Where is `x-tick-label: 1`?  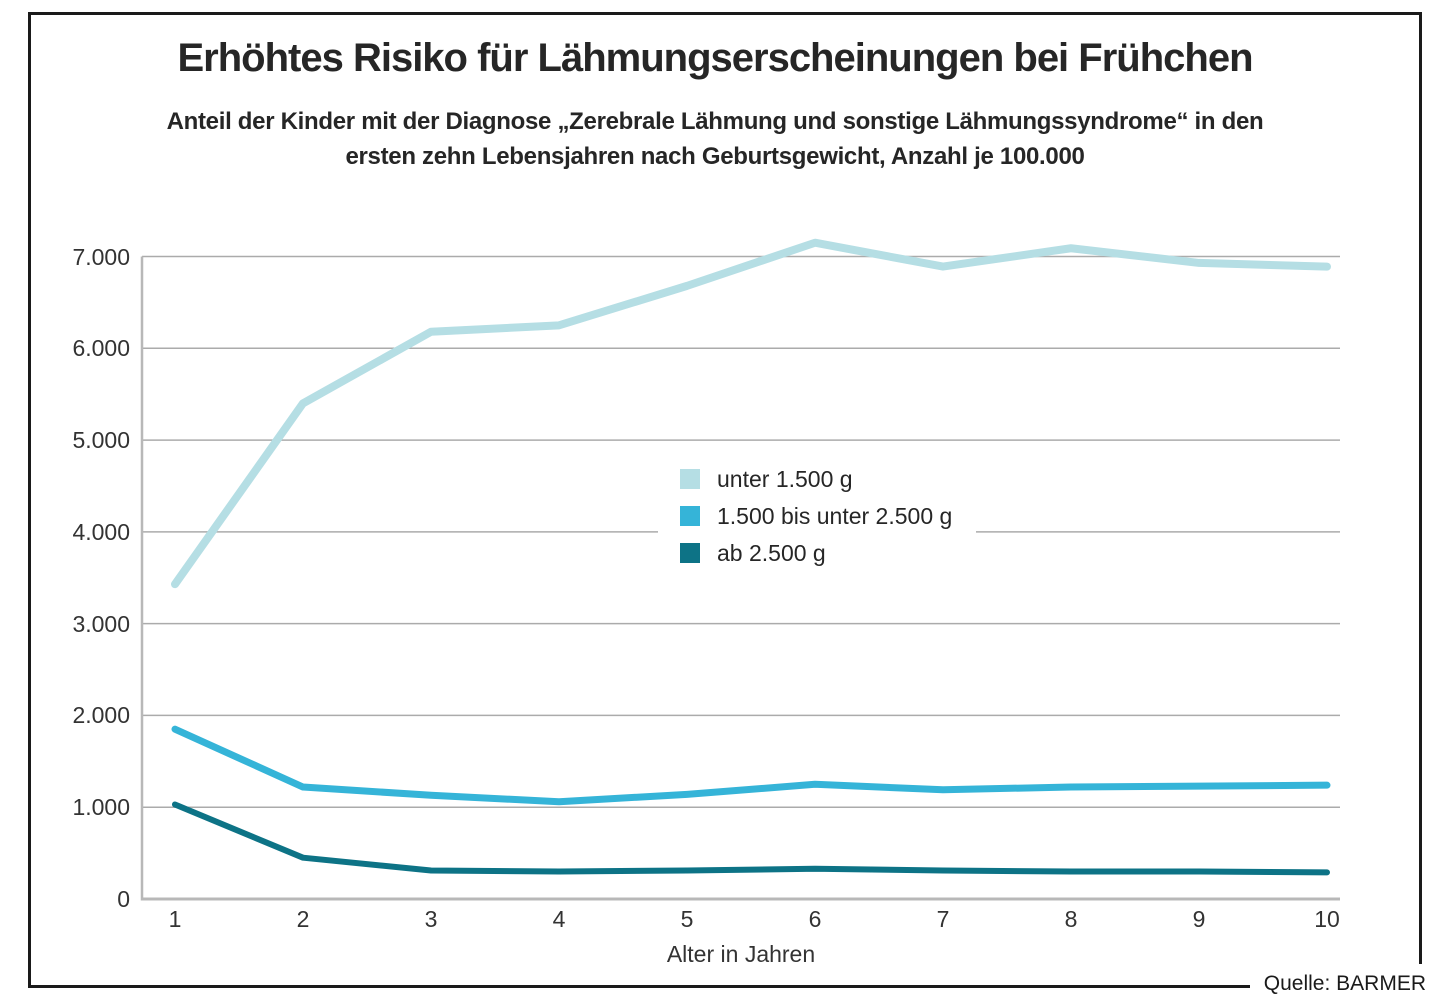
x-tick-label: 1 is located at coordinates (175, 919).